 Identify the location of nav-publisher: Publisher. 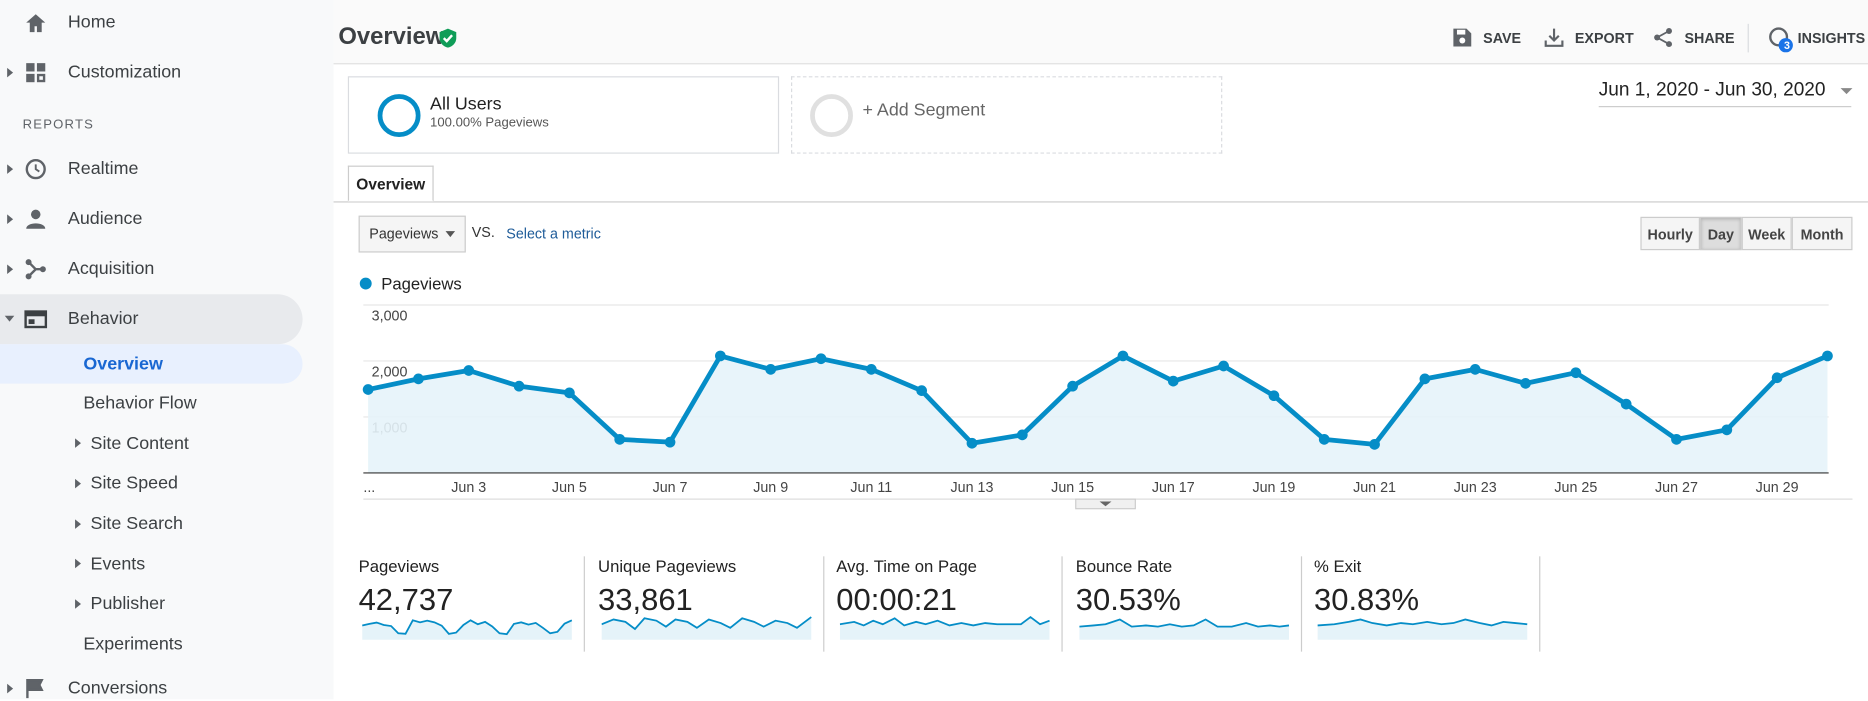
(128, 603).